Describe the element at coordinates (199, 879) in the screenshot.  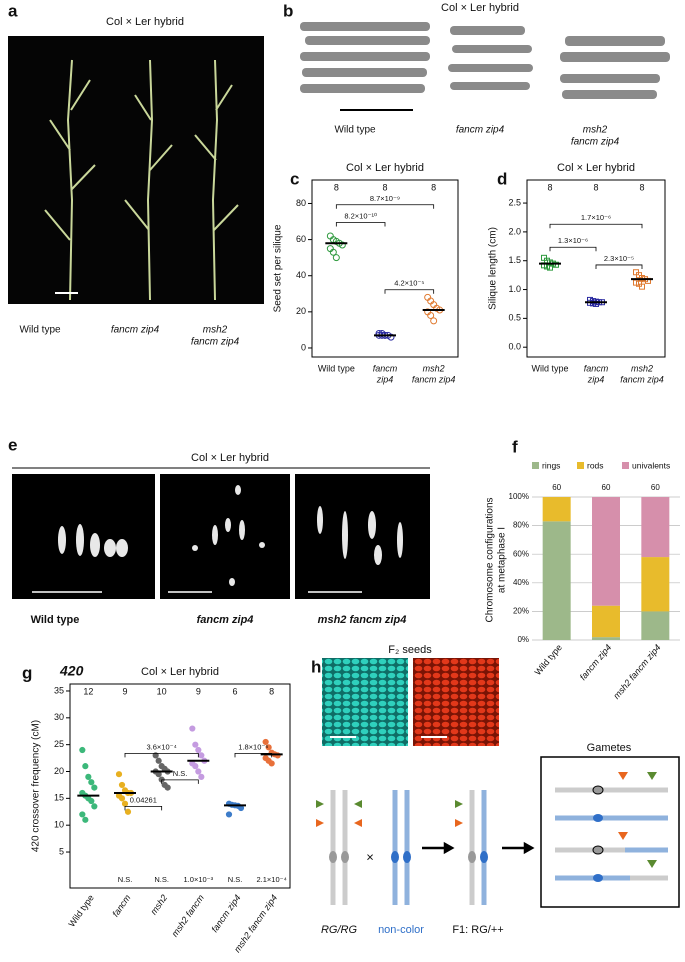
I see `stat-label: 1.0×10⁻³` at that location.